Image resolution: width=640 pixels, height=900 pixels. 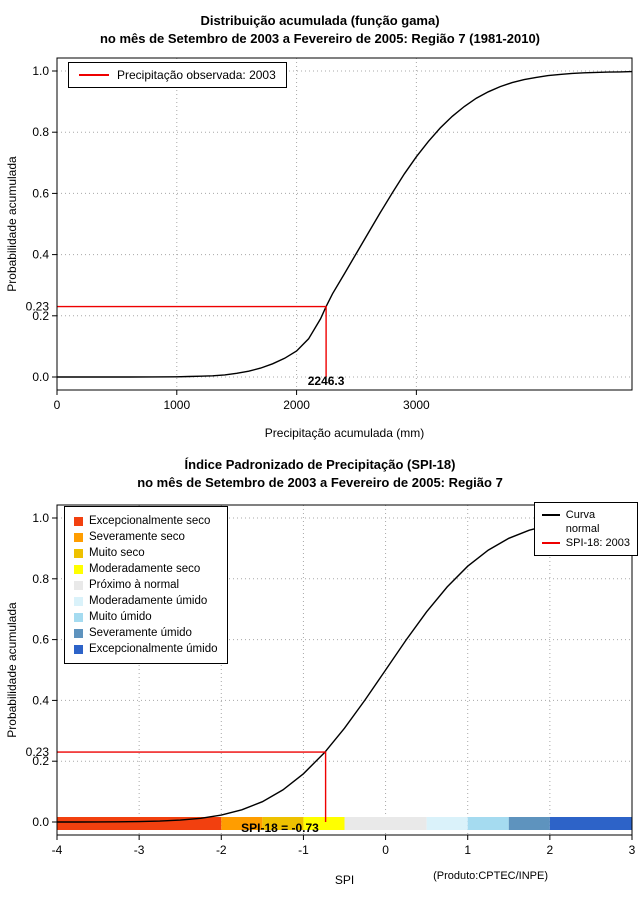 I want to click on spi-line-legend-item: SPI-18: 2003, so click(x=585, y=543).